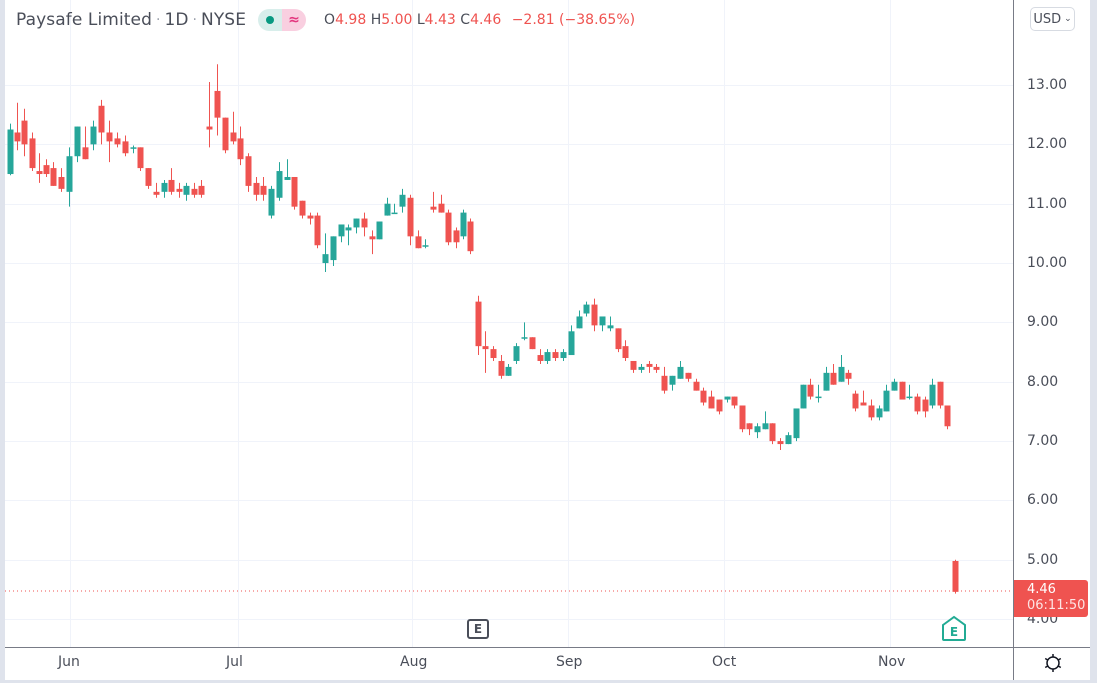  Describe the element at coordinates (1056, 605) in the screenshot. I see `bar-countdown: 06:11:50` at that location.